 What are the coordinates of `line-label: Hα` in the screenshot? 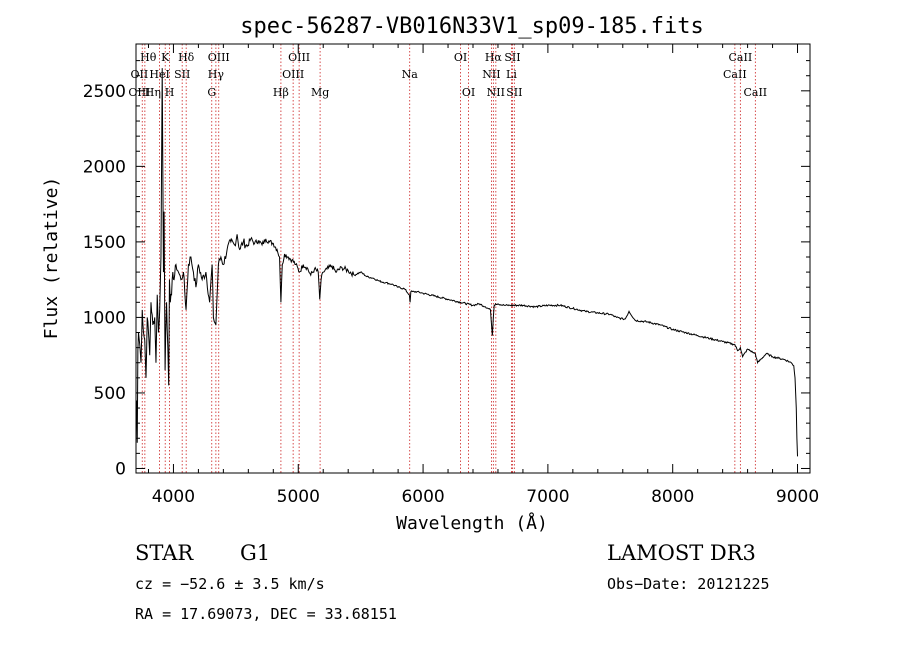 It's located at (494, 57).